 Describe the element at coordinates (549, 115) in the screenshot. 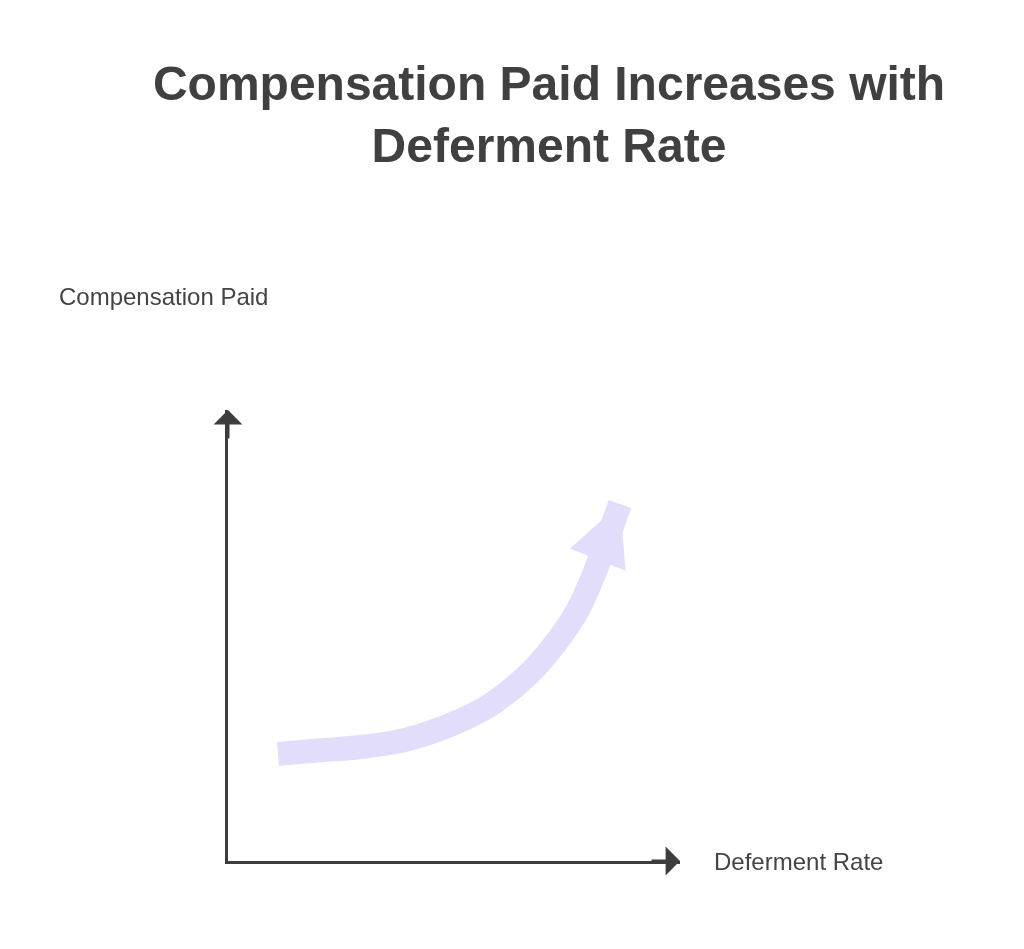

I see `chart-title: Compensation Paid Increases with Deferment Rate` at that location.